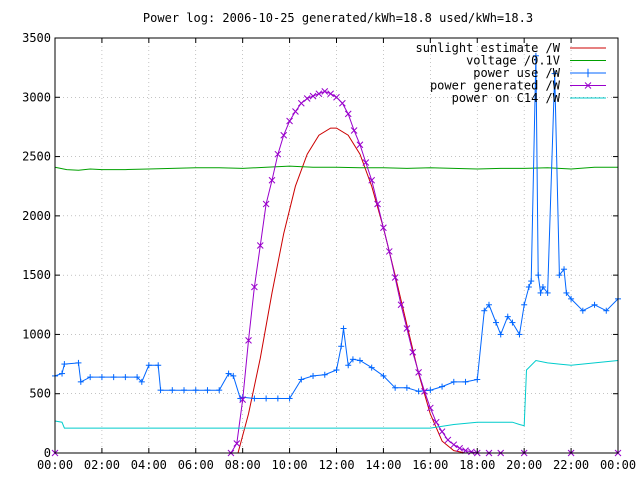 The width and height of the screenshot is (640, 480). Describe the element at coordinates (55, 465) in the screenshot. I see `x-tick-label: 00:00` at that location.